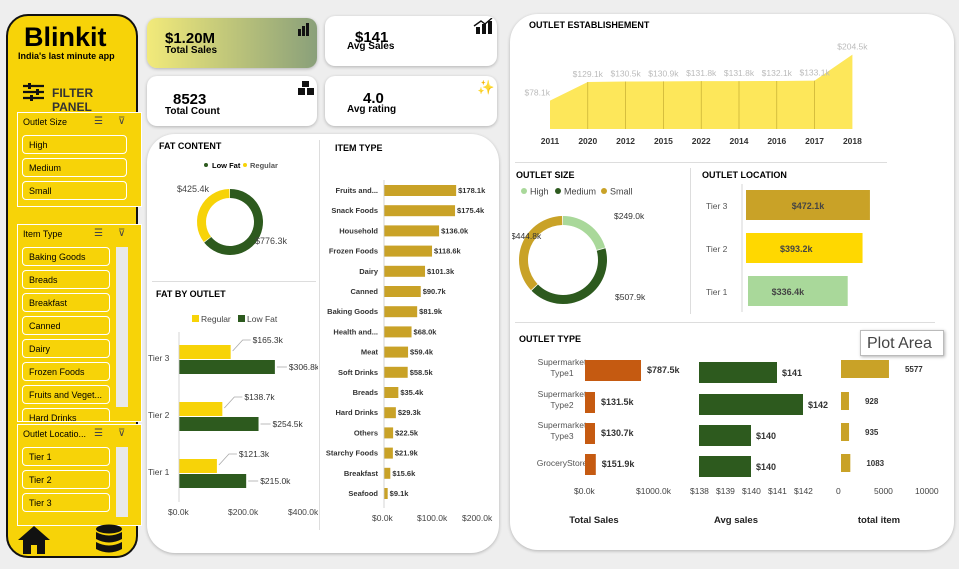 The image size is (959, 569). Describe the element at coordinates (66, 302) in the screenshot. I see `slicer-item: Breakfast` at that location.